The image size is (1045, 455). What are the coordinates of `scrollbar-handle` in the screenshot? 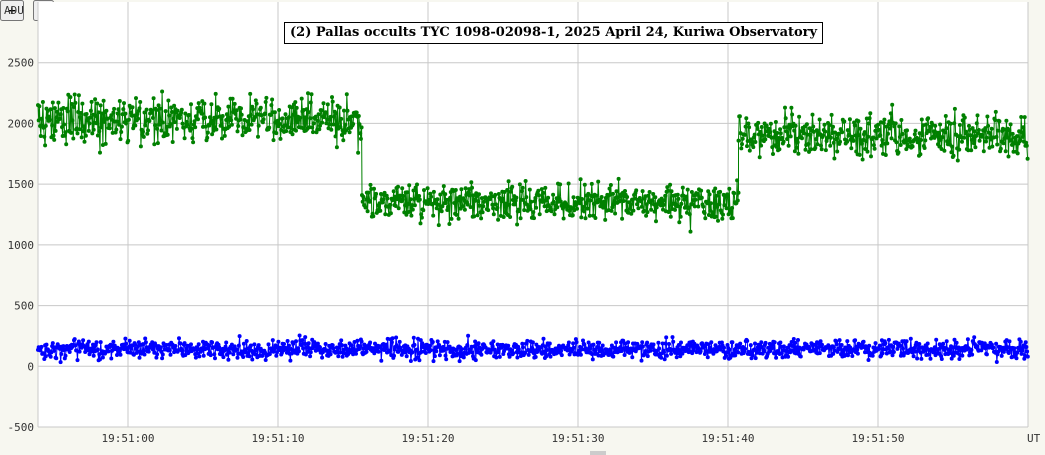 It's located at (598, 453).